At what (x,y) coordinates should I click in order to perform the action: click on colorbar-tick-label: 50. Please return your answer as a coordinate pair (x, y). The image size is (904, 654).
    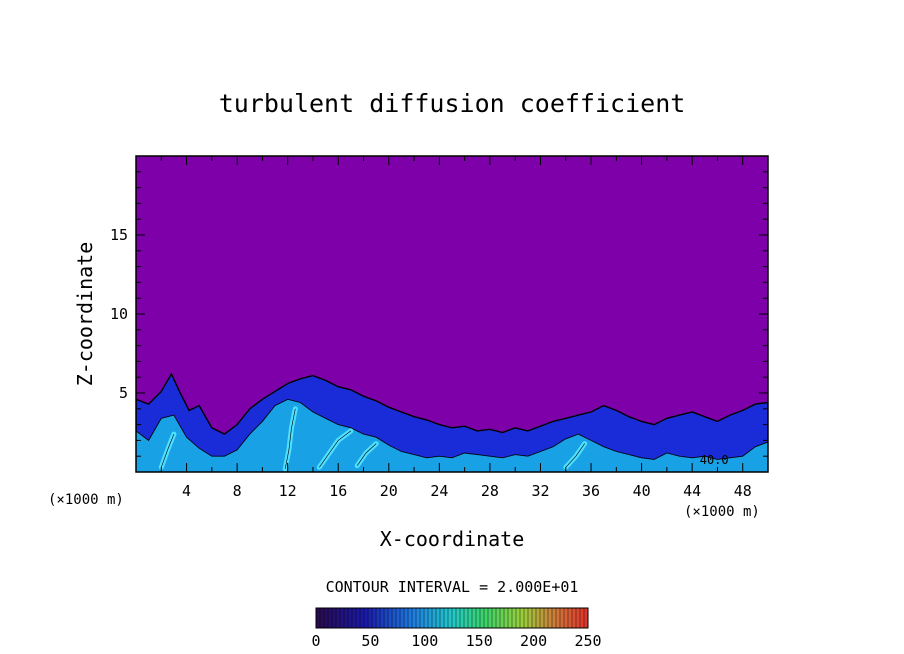
    Looking at the image, I should click on (370, 641).